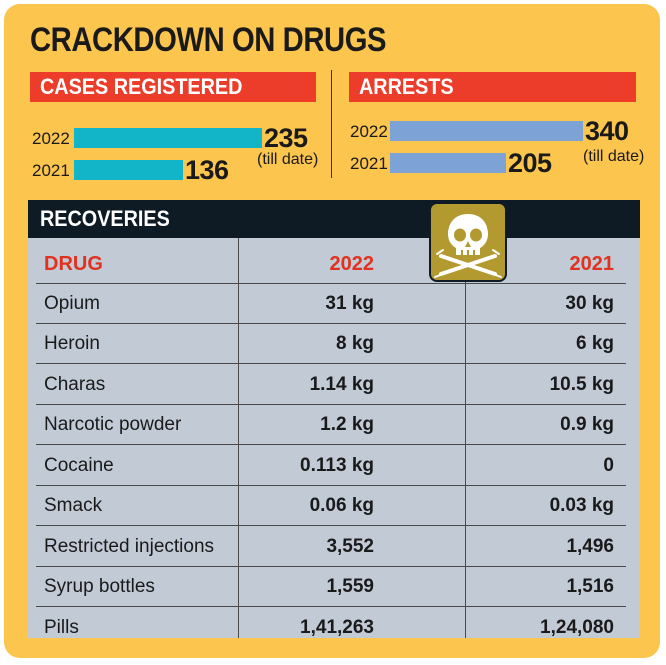 The width and height of the screenshot is (666, 665). I want to click on section-divider, so click(331, 124).